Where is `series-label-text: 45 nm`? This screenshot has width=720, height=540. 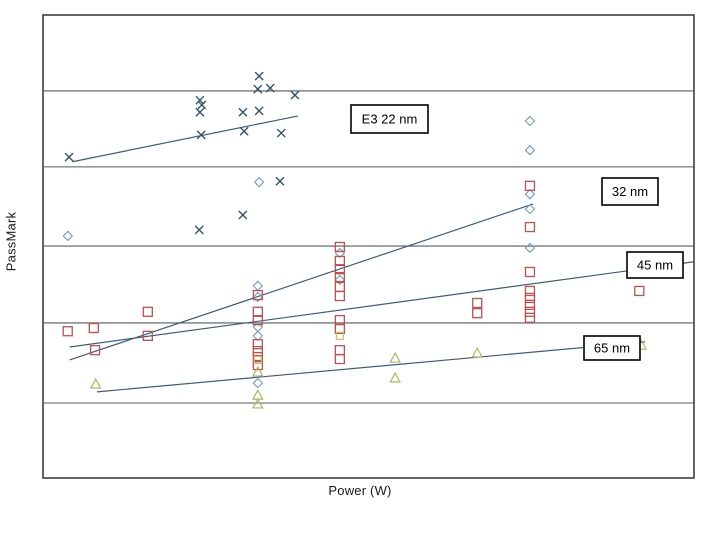 series-label-text: 45 nm is located at coordinates (655, 265).